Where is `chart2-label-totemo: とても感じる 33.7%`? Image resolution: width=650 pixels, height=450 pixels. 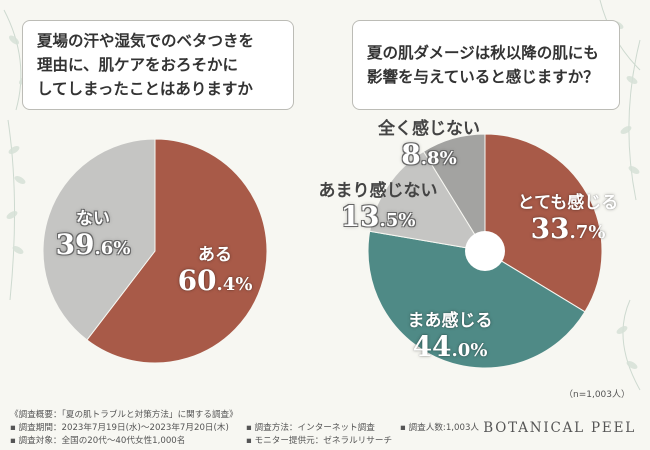
chart2-label-totemo: とても感じる 33.7% is located at coordinates (568, 220).